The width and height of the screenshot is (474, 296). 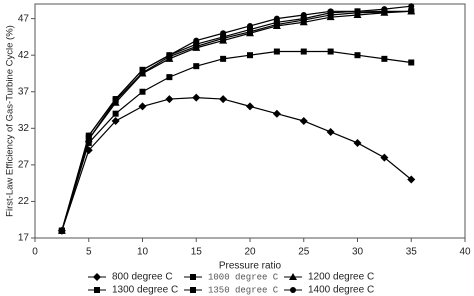 I want to click on x-tick-label: 10, so click(x=143, y=252).